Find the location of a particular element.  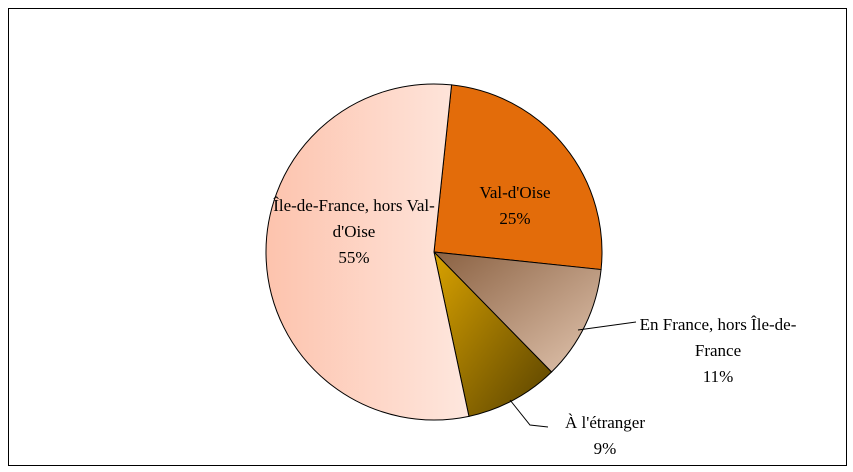

category-label: En France, hors Île-de-France is located at coordinates (718, 337).